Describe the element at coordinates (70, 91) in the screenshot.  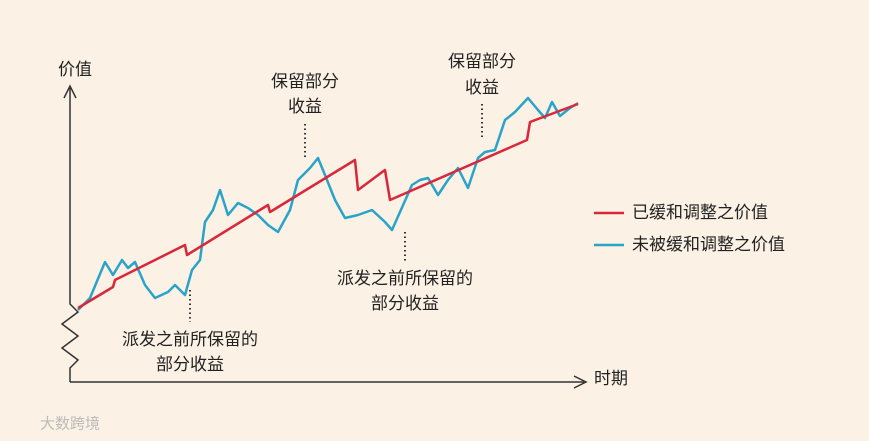
I see `y-arrow` at that location.